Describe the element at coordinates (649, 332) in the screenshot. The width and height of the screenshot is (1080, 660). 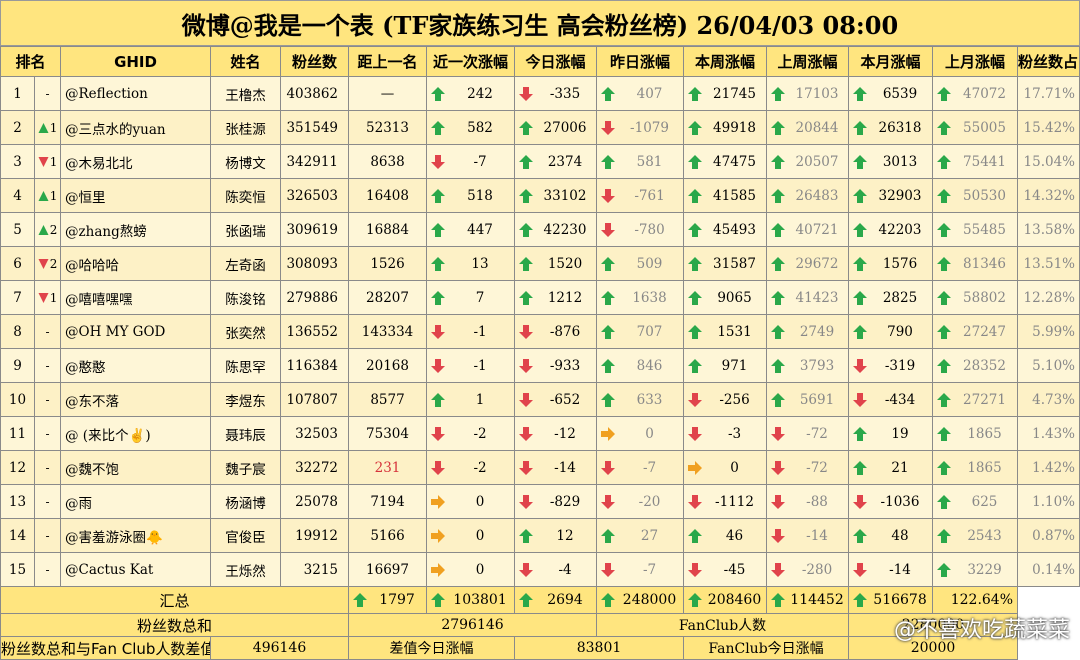
I see `delta-value: 707` at that location.